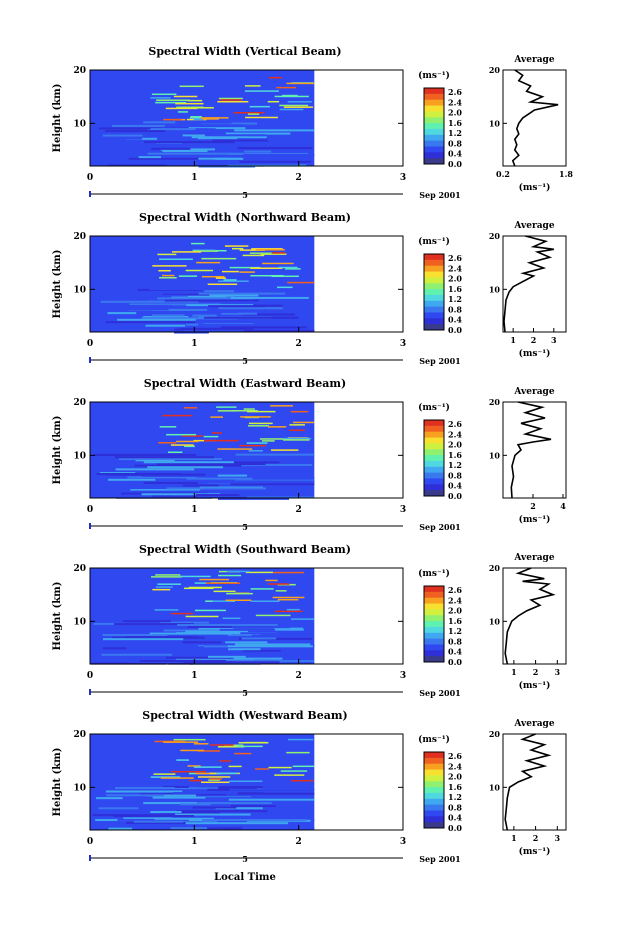  What do you see at coordinates (403, 510) in the screenshot?
I see `x-tick-label: 3` at bounding box center [403, 510].